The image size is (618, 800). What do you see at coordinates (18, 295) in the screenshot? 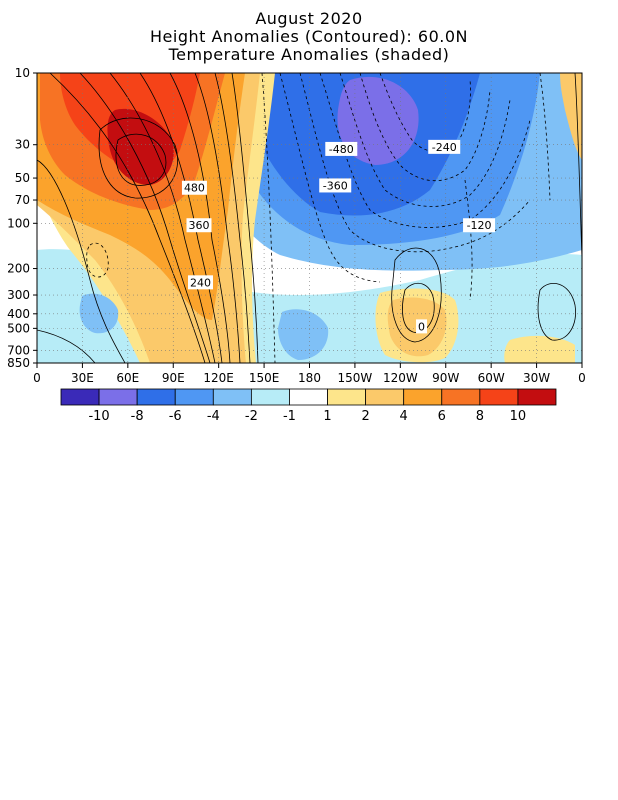
I see `y-tick-label: 300` at bounding box center [18, 295].